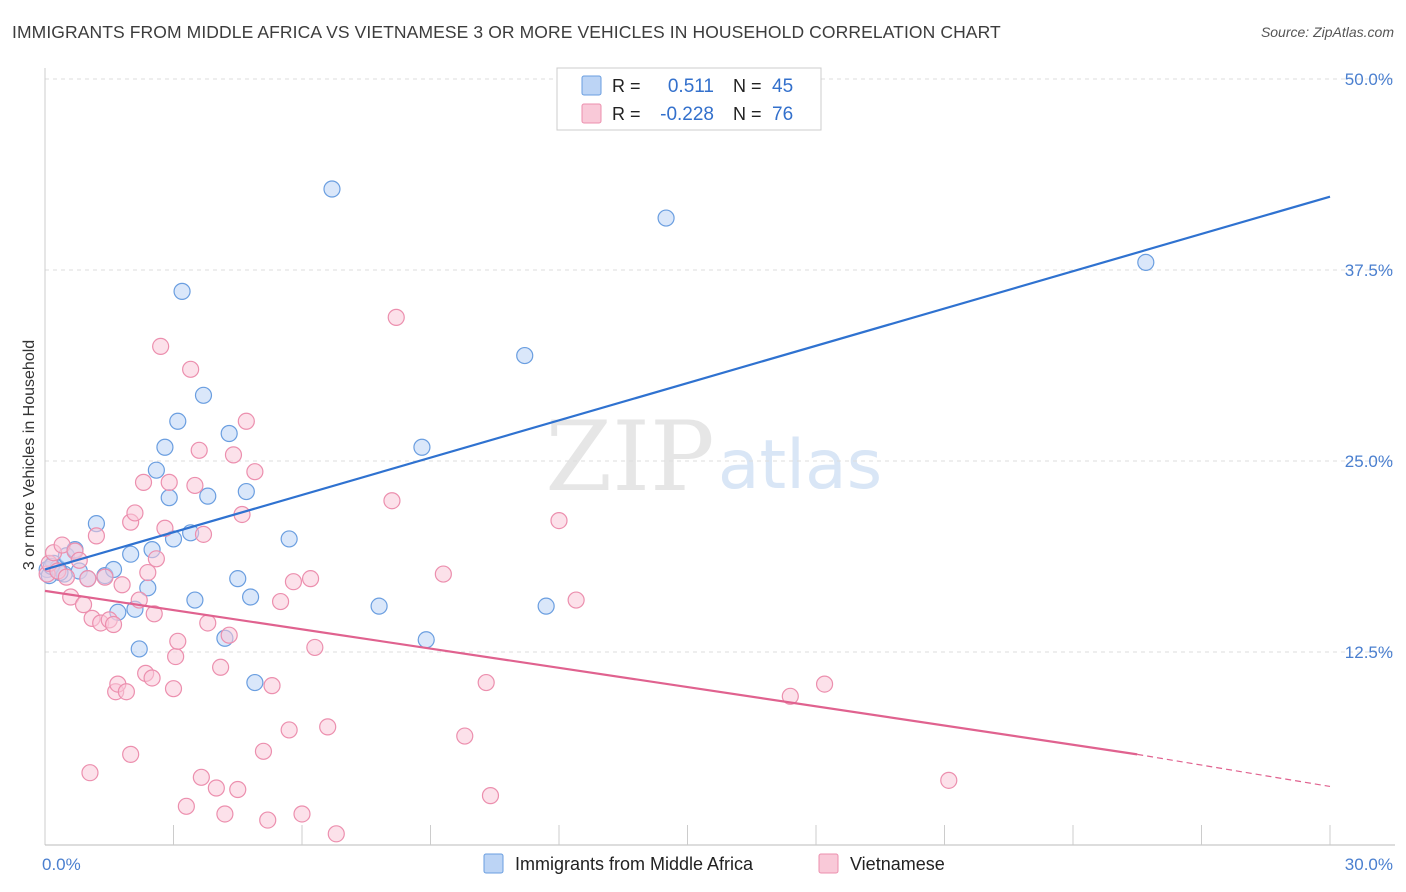 The width and height of the screenshot is (1406, 892). I want to click on legend-r-label-1: R =, so click(626, 114).